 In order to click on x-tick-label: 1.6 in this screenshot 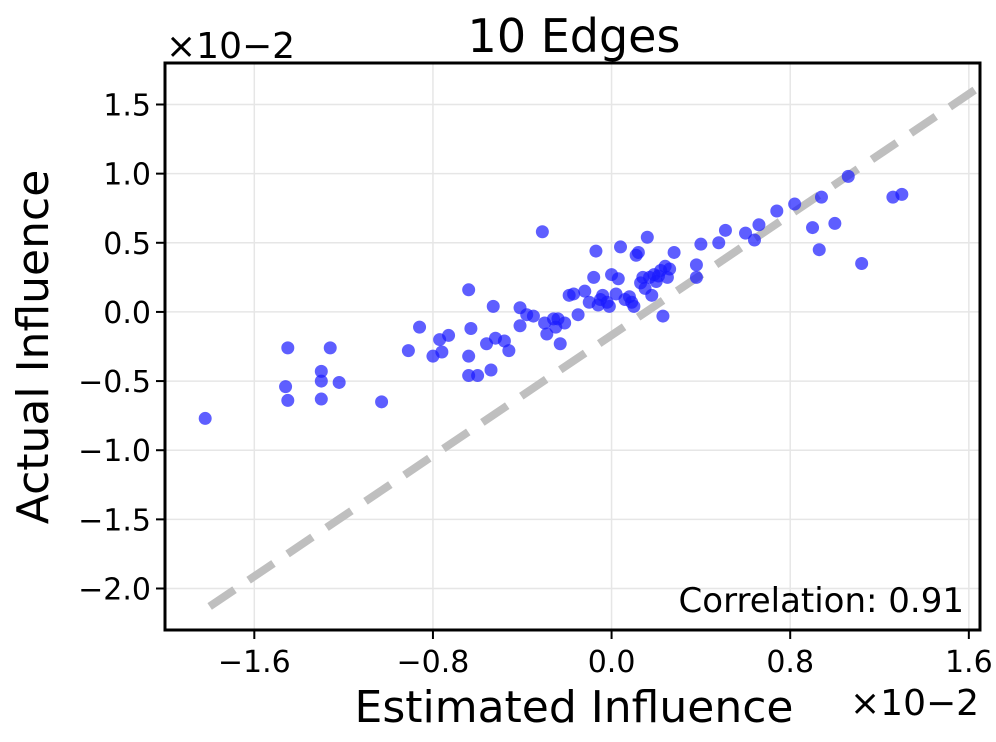, I will do `click(969, 662)`.